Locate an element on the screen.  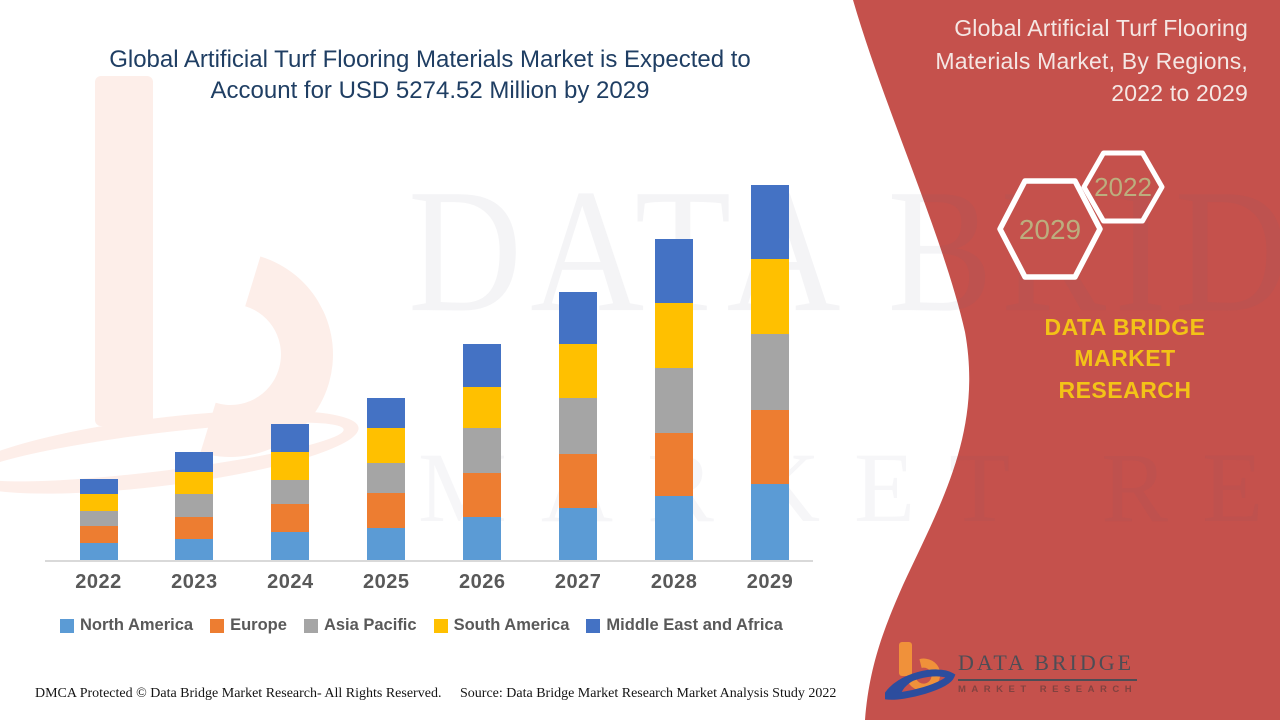
watermark-logo-stem is located at coordinates (124, 251).